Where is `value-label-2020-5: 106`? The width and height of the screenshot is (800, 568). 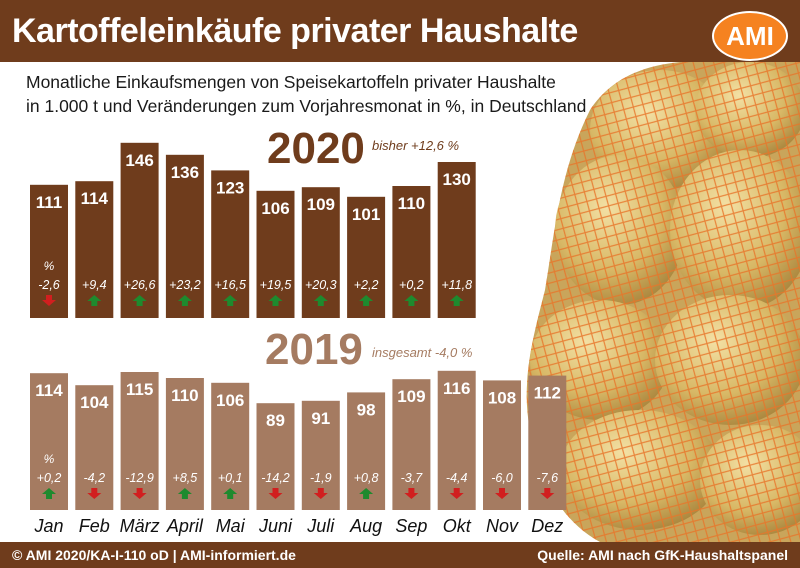
value-label-2020-5: 106 is located at coordinates (275, 208).